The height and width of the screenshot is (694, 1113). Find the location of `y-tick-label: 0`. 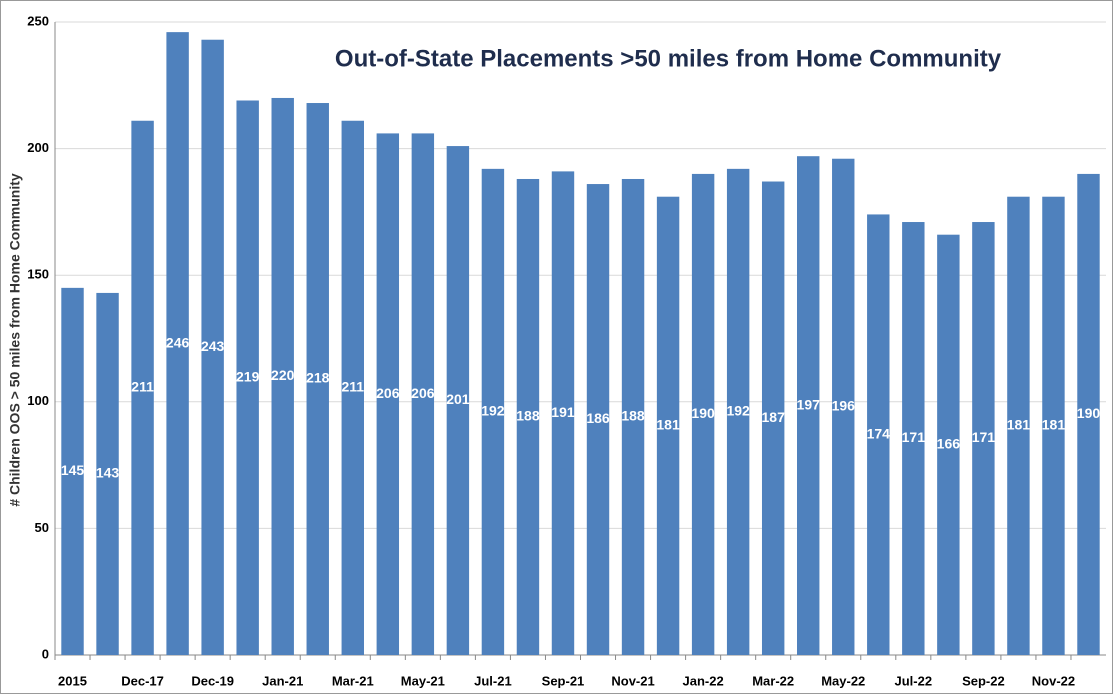

y-tick-label: 0 is located at coordinates (45, 653).